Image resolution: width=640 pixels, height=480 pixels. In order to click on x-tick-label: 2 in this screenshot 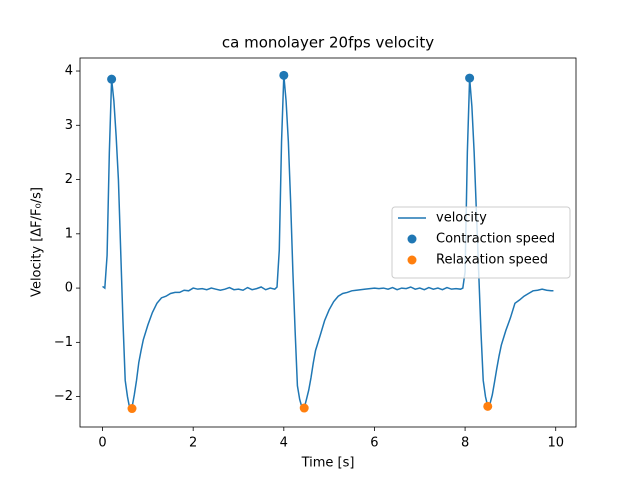, I will do `click(193, 443)`.